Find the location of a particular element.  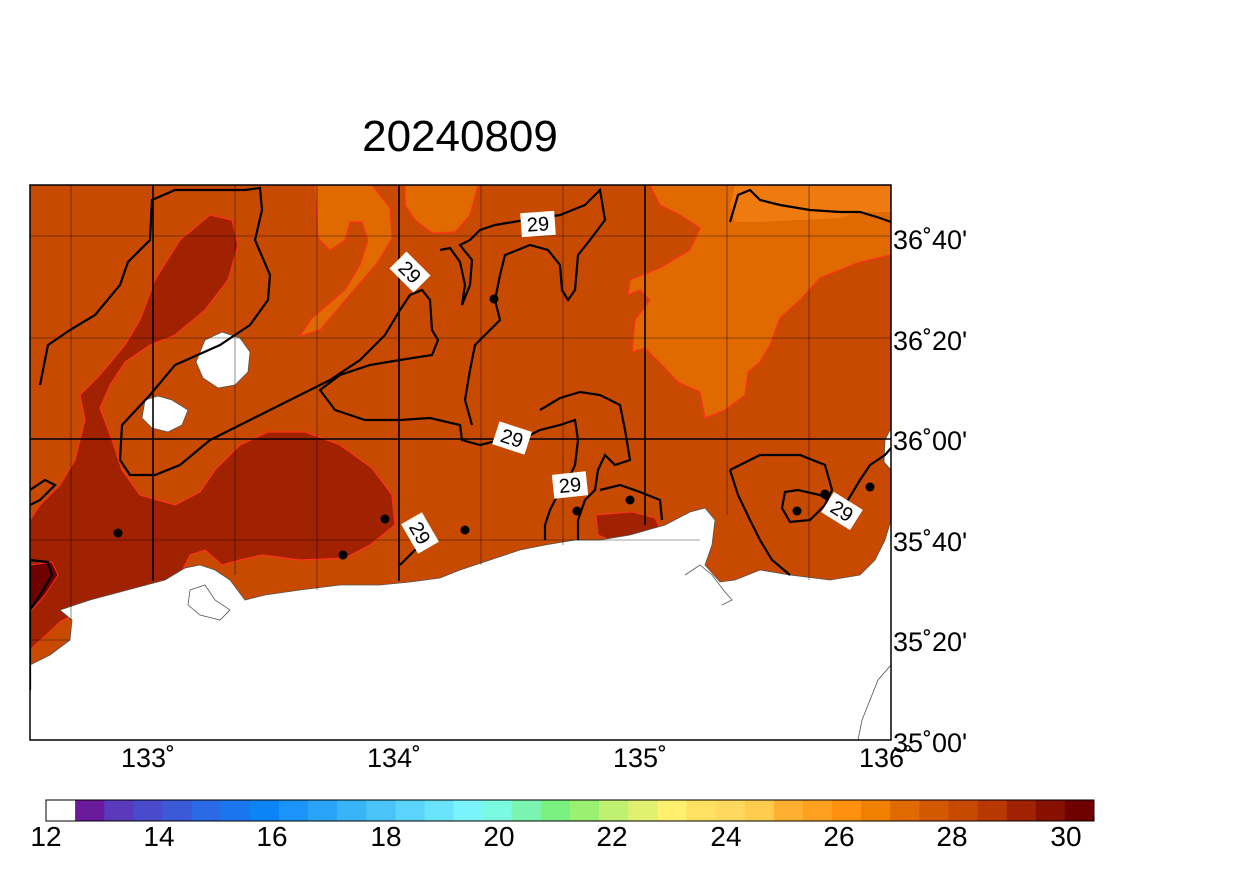

colorbar-tick-label: 24 is located at coordinates (725, 836).